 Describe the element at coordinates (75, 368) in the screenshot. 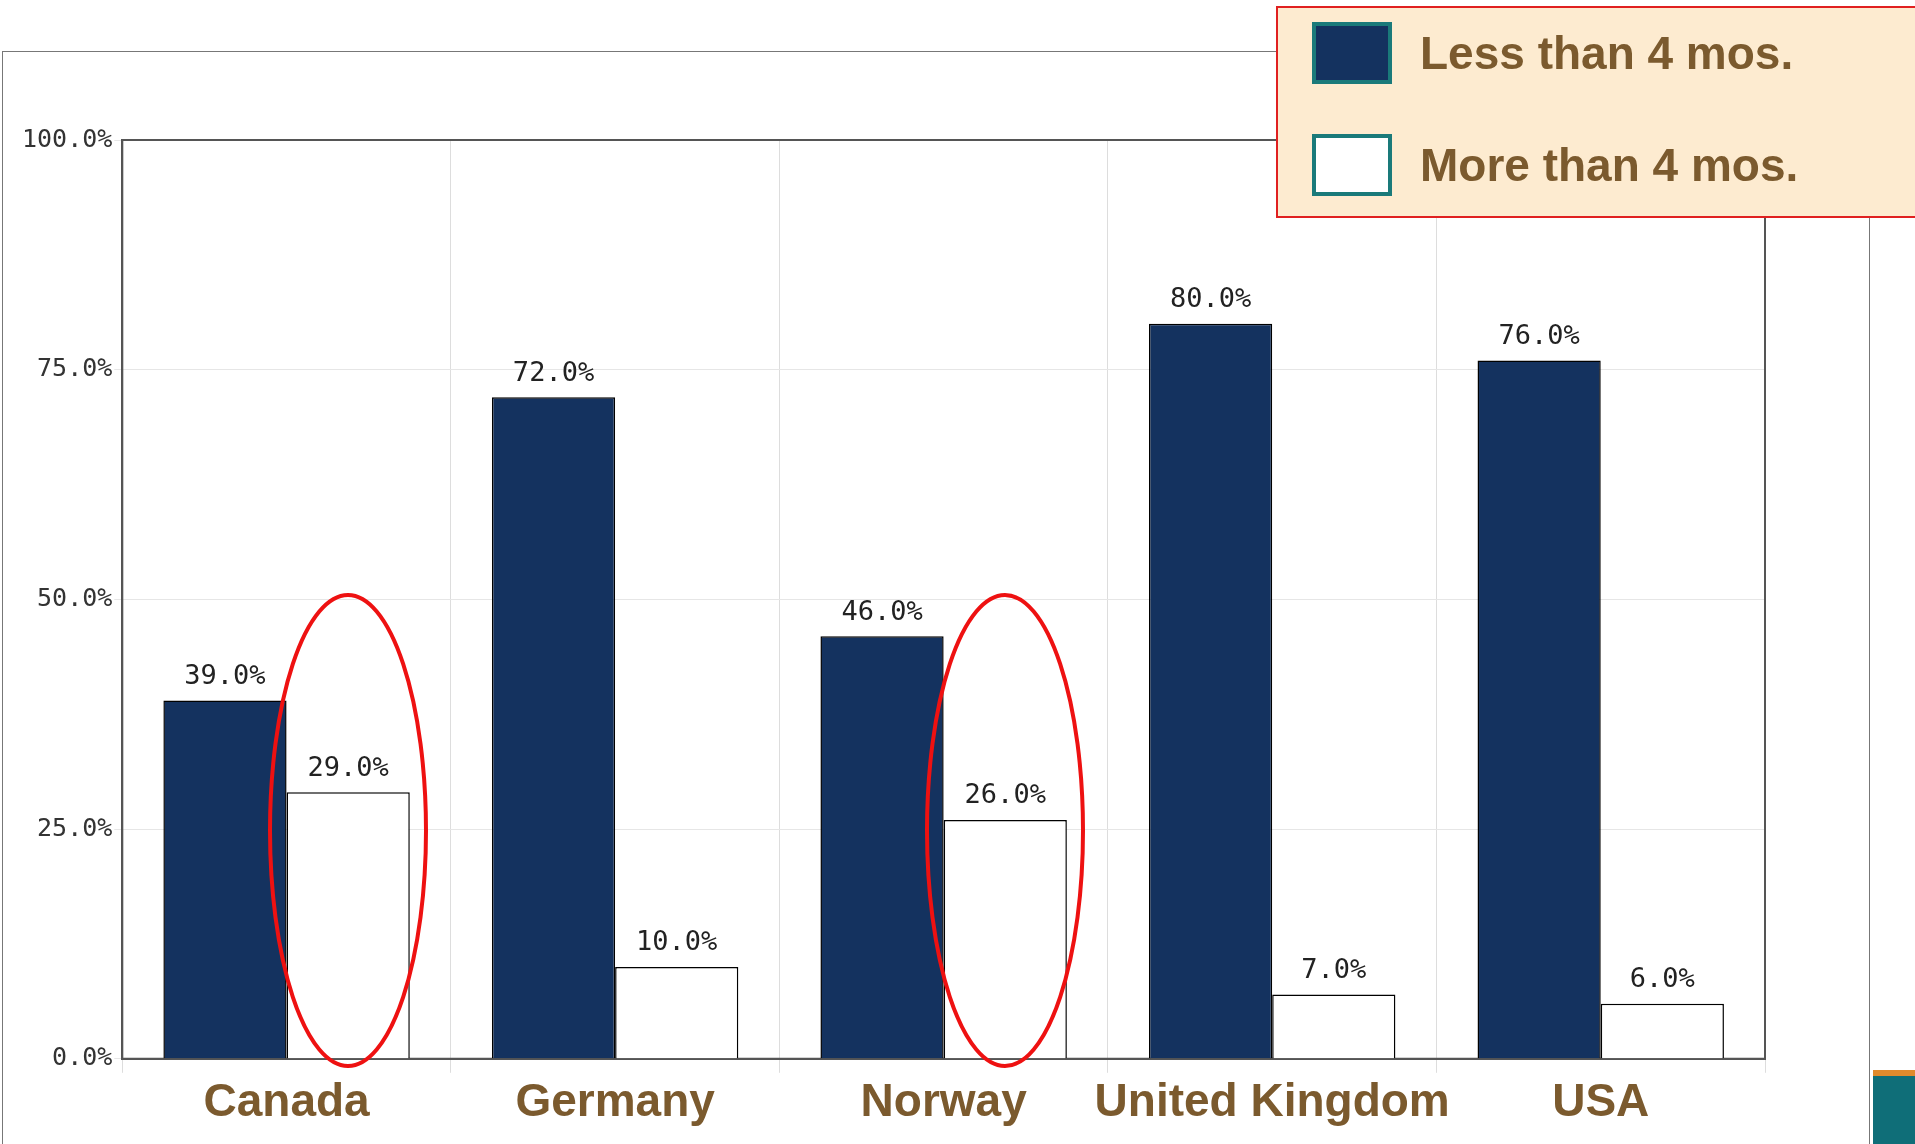

I see `y-tick-label: 75.0%` at that location.